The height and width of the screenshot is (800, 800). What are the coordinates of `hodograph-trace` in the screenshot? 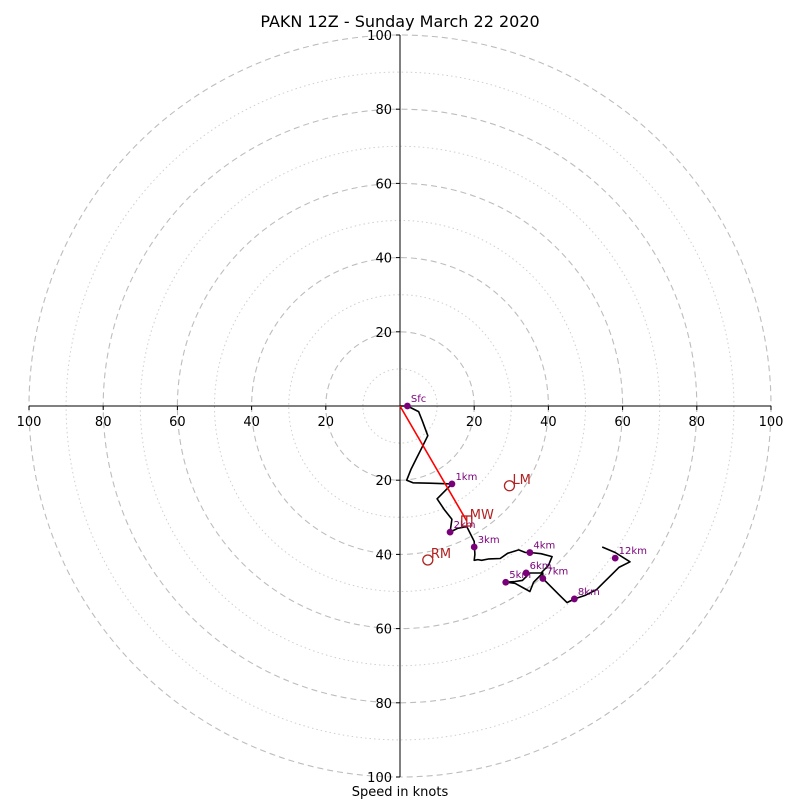 It's located at (515, 504).